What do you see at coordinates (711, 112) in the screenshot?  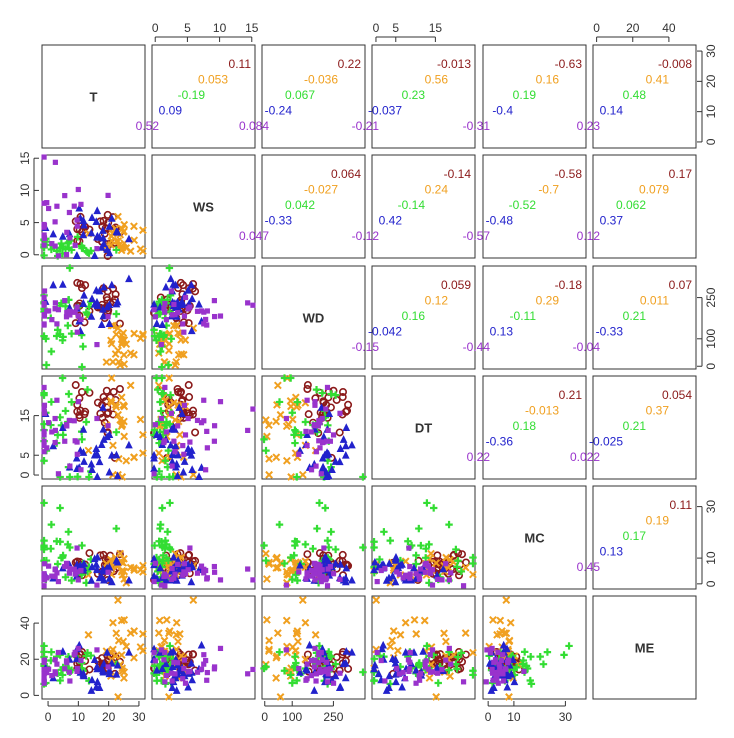 I see `tick-label: 10` at bounding box center [711, 112].